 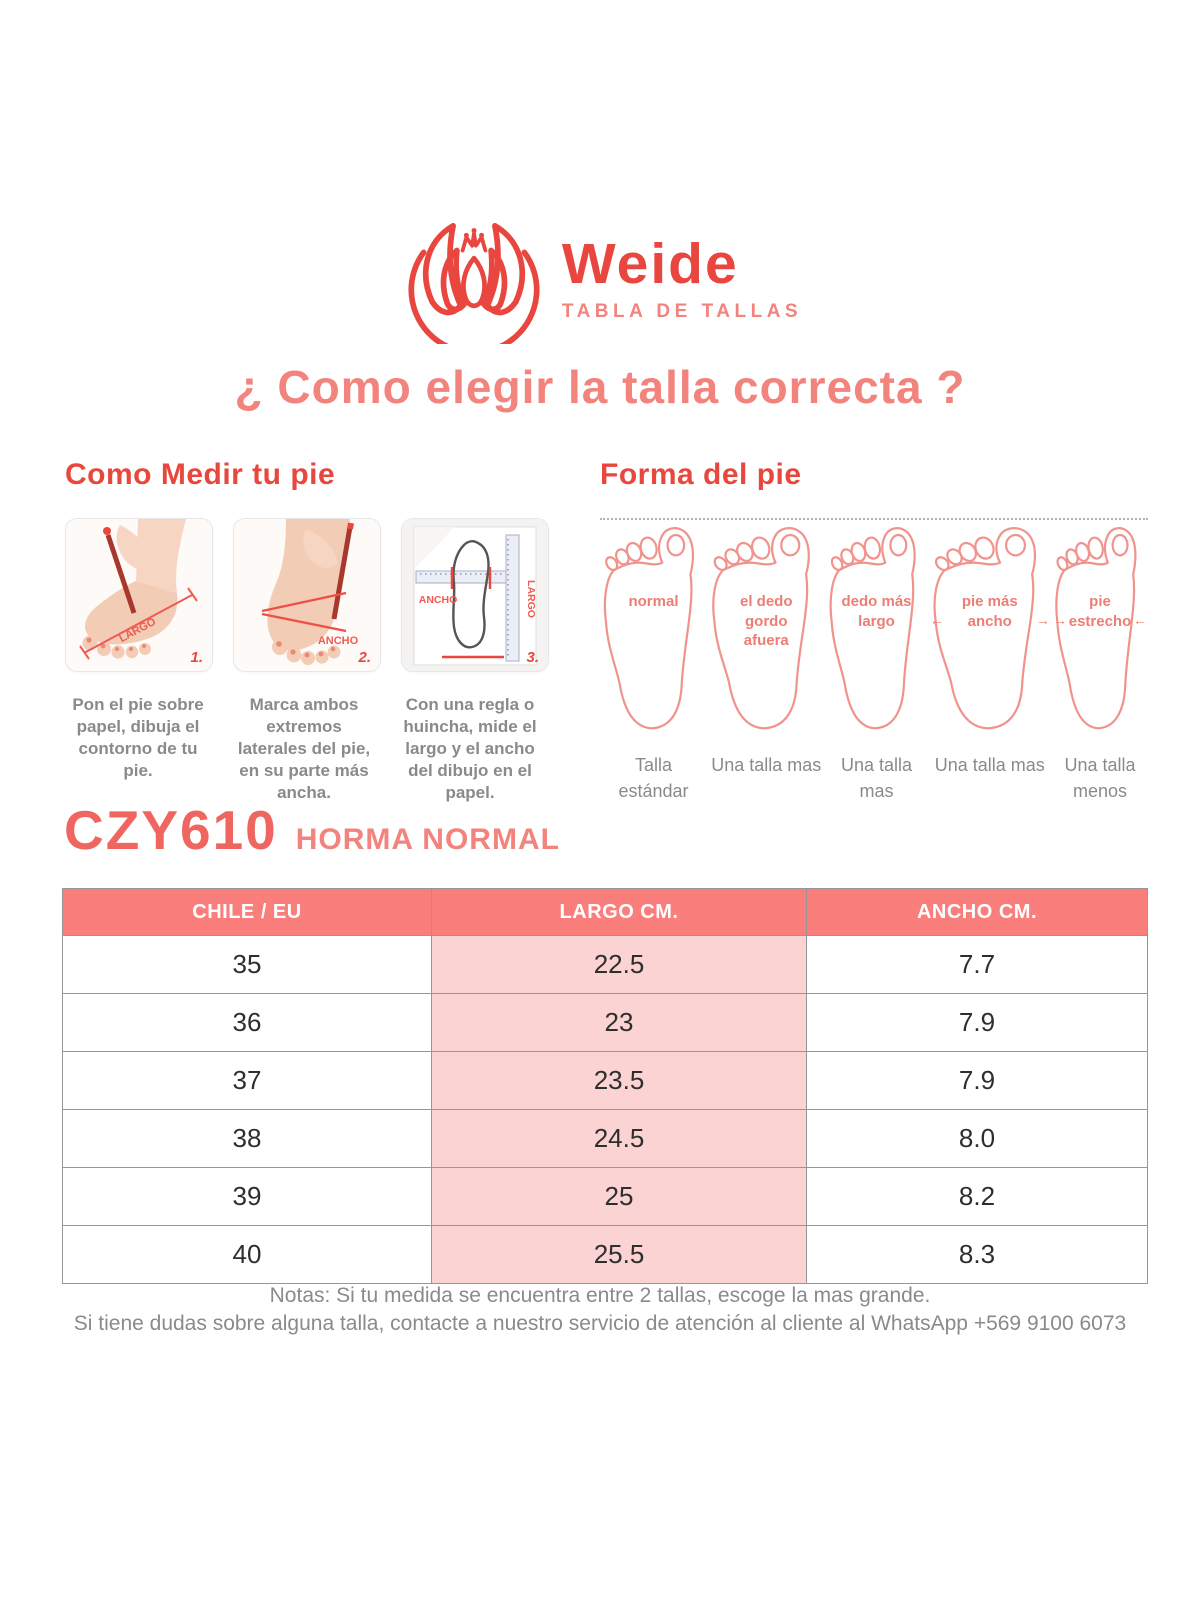 What do you see at coordinates (1100, 778) in the screenshot?
I see `foot-shape-caption: Una talla menos` at bounding box center [1100, 778].